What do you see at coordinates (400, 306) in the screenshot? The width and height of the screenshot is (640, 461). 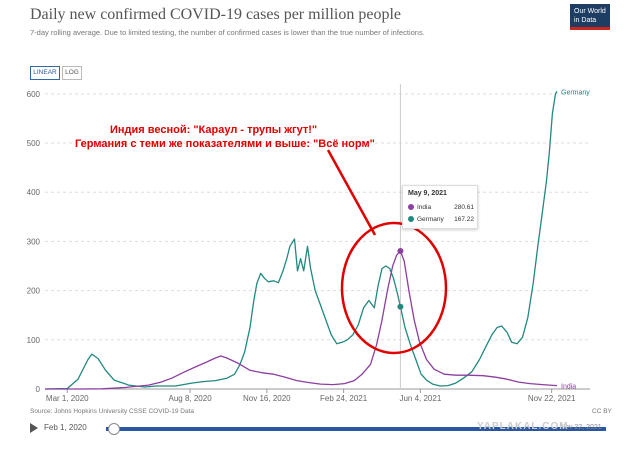 I see `hover-point-germany` at bounding box center [400, 306].